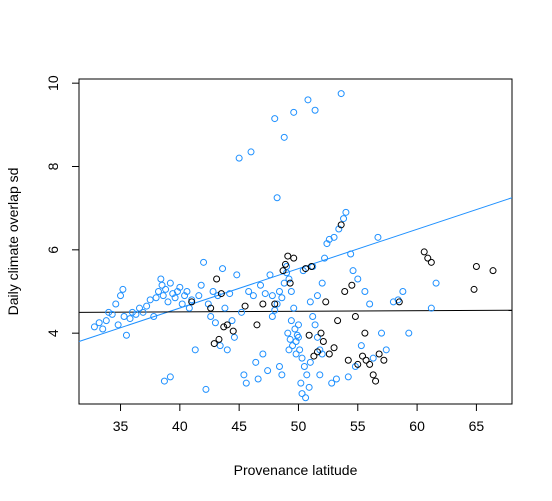  I want to click on regression-line, so click(295, 311).